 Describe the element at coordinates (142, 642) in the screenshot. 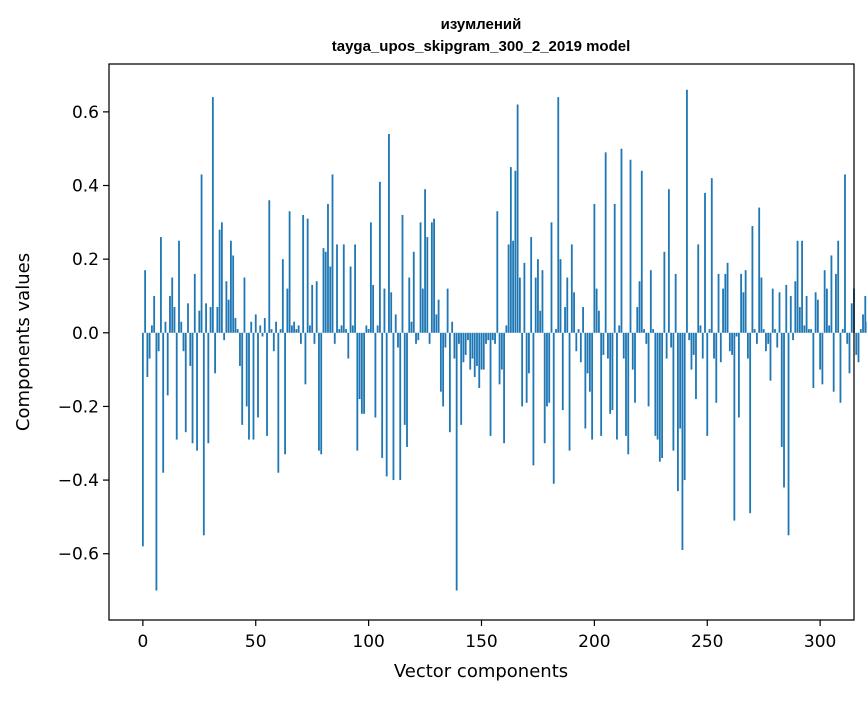

I see `x-tick-label: 0` at that location.